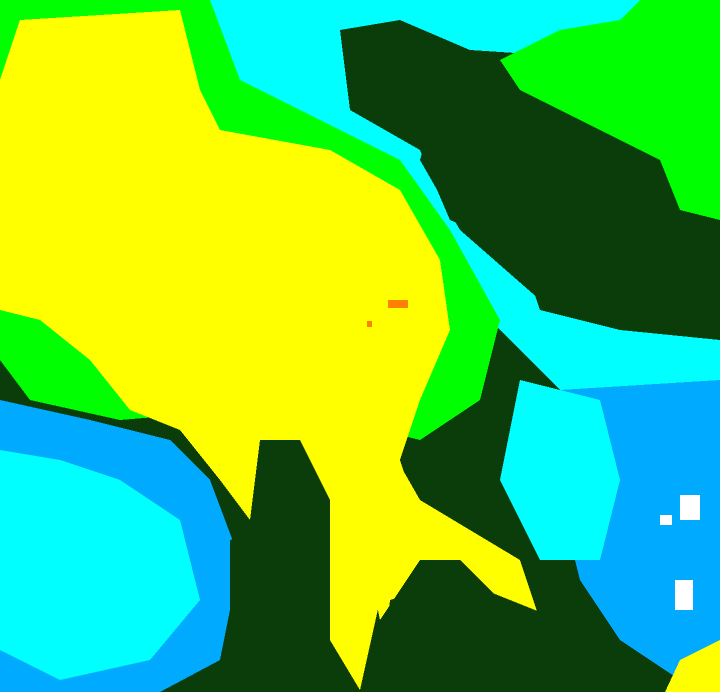 The image size is (720, 692). I want to click on region-dark-green-south, so click(280, 606).